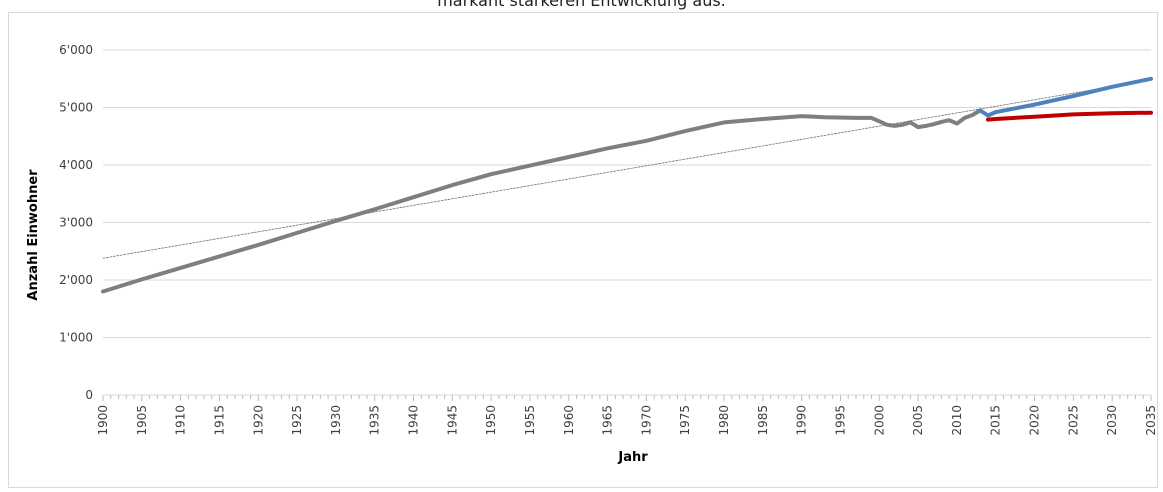  I want to click on x-tick-label: 1940, so click(414, 420).